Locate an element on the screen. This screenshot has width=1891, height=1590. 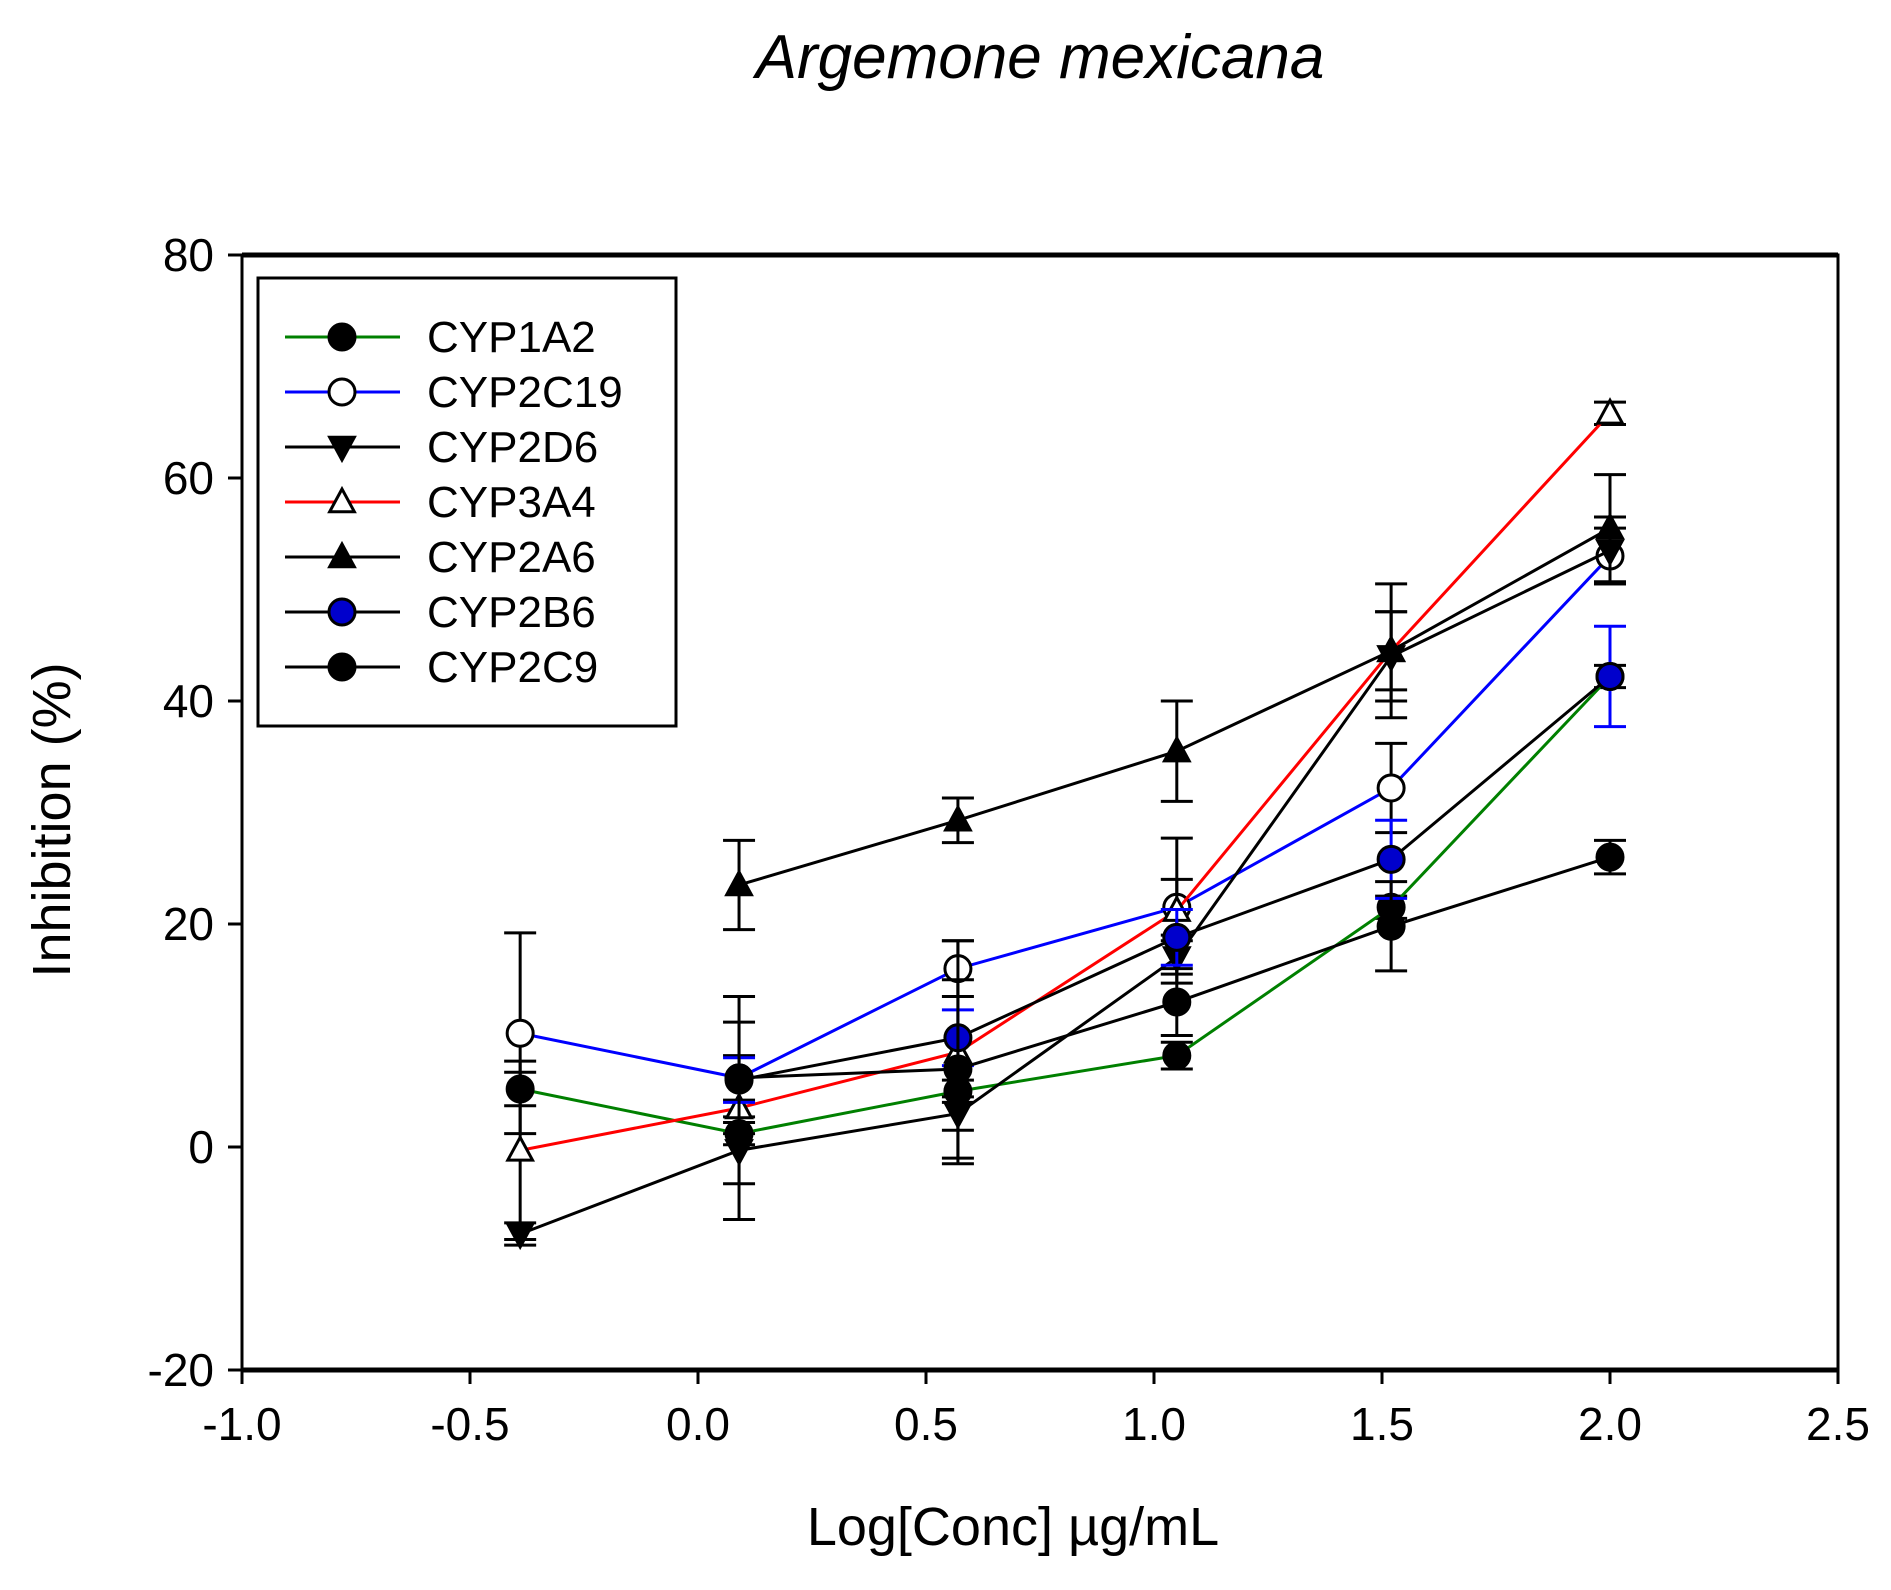
y-tick-label: -20 is located at coordinates (181, 1370).